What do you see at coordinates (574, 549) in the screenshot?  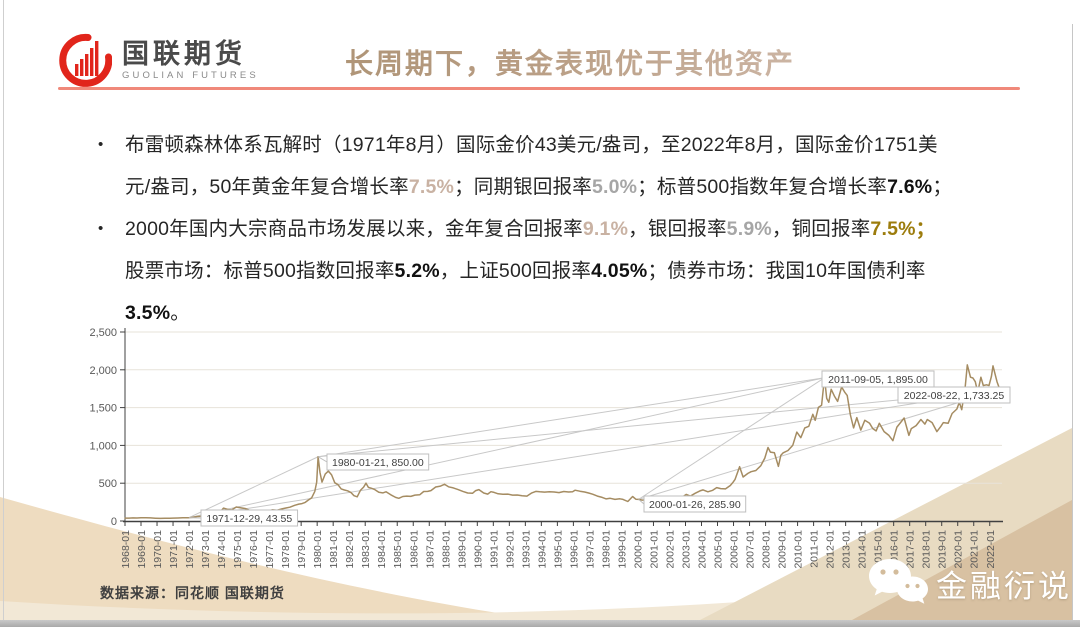 I see `x-axis-label: 1996-01` at bounding box center [574, 549].